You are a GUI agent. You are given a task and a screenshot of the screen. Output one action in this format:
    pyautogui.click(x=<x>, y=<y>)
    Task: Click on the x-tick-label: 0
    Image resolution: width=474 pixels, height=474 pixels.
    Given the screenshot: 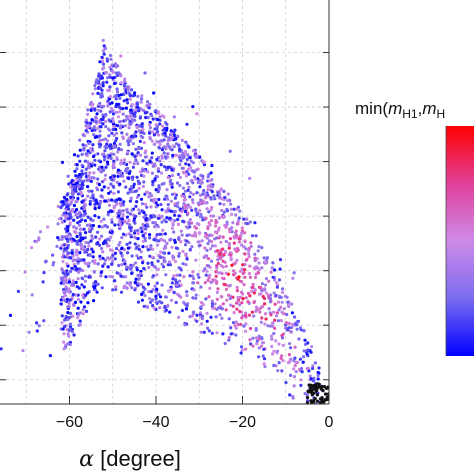 What is the action you would take?
    pyautogui.click(x=329, y=422)
    